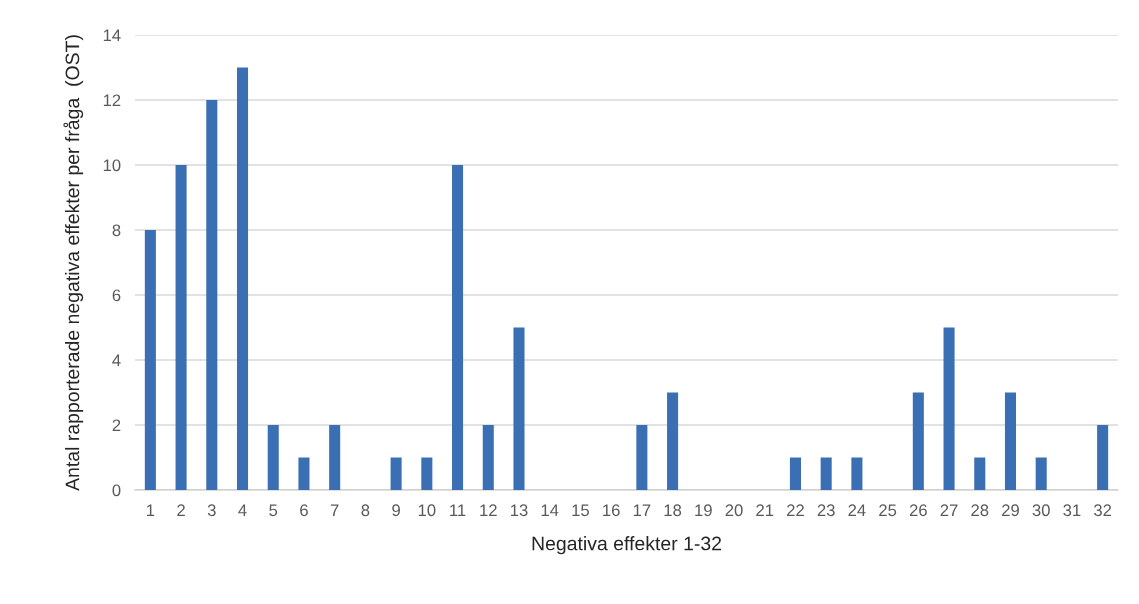 The image size is (1139, 604). I want to click on x-tick-label: 26, so click(918, 510).